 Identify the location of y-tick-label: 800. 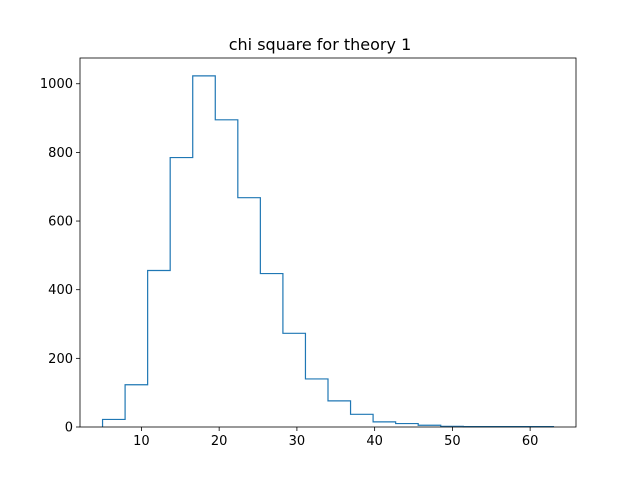
(60, 153).